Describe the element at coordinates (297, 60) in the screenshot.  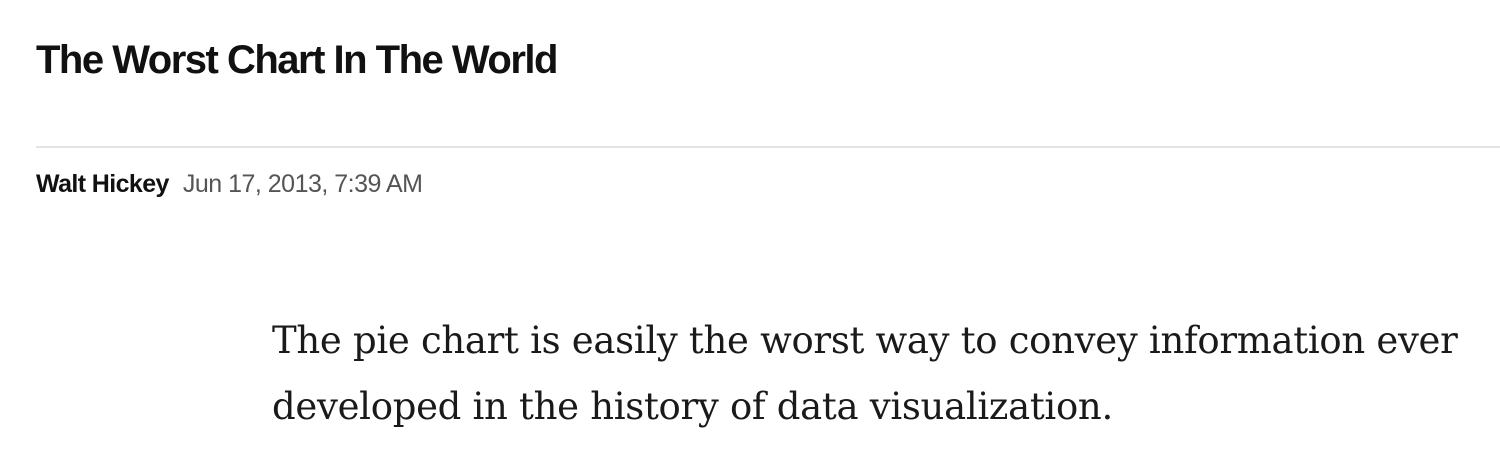
I see `headline: The Worst Chart In The World` at that location.